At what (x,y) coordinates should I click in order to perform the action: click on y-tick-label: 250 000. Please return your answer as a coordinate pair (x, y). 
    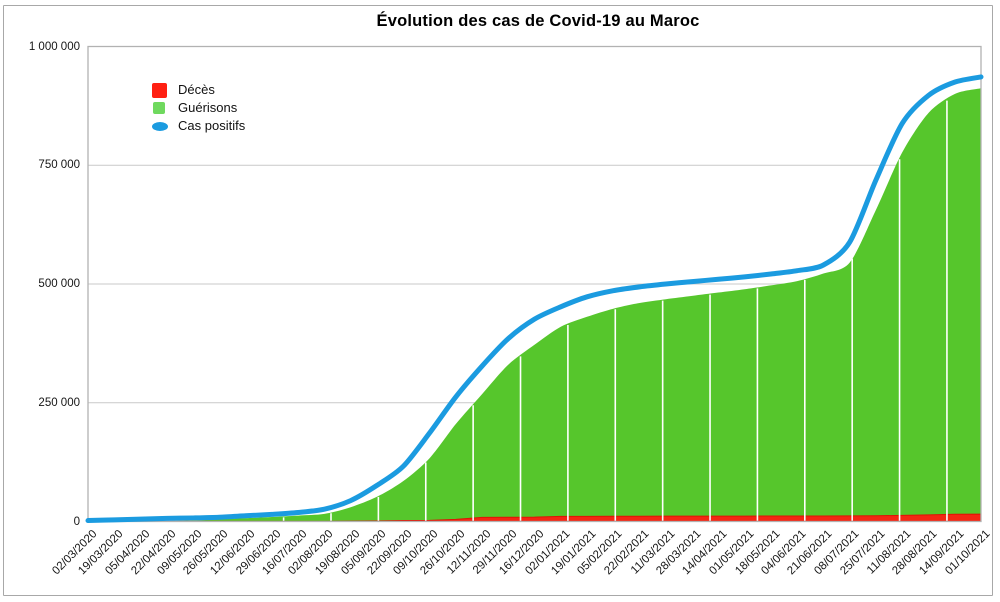
    Looking at the image, I should click on (59, 402).